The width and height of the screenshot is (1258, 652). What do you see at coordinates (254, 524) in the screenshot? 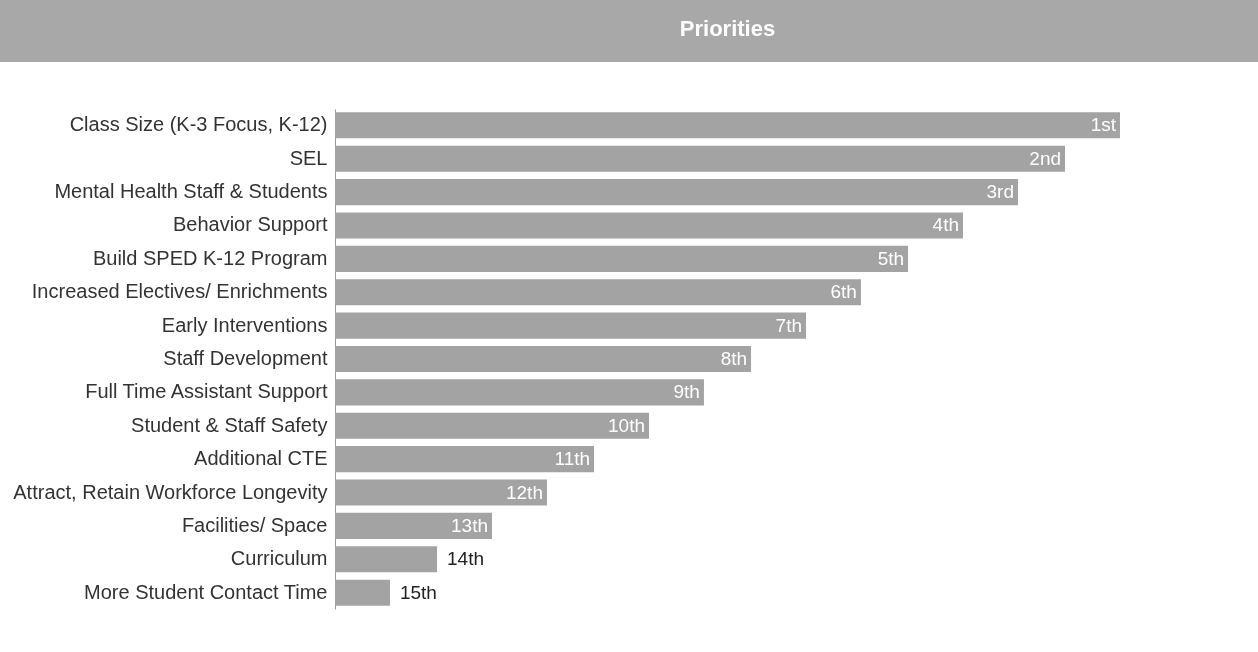
I see `y-tick-label: Facilities/ Space` at bounding box center [254, 524].